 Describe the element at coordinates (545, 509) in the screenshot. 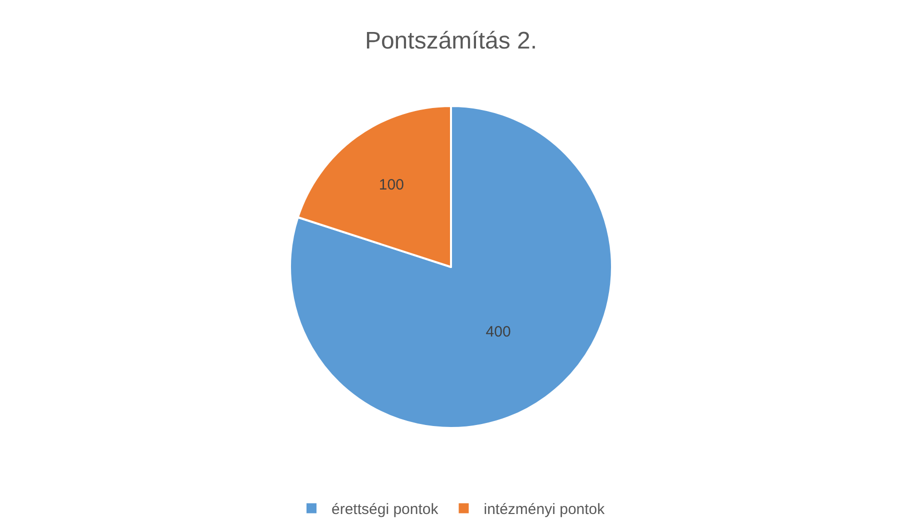

I see `legend-label: intézményi pontok` at that location.